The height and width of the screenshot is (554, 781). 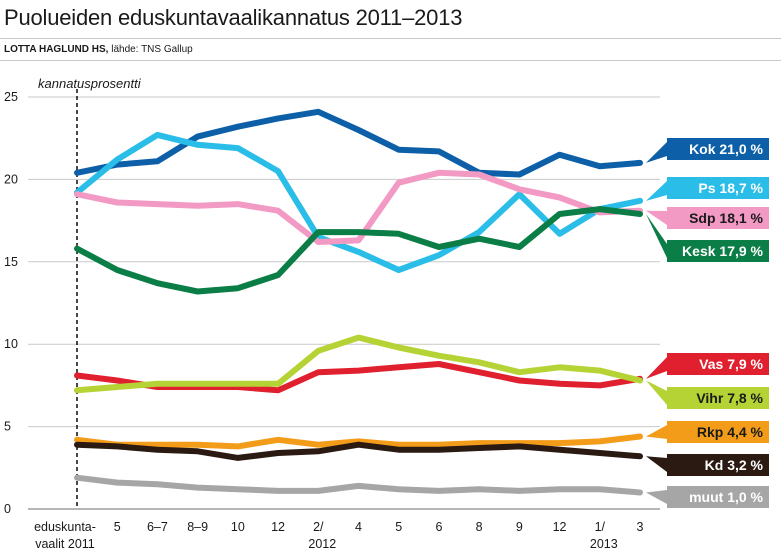 What do you see at coordinates (640, 527) in the screenshot?
I see `x-tick-label: 3` at bounding box center [640, 527].